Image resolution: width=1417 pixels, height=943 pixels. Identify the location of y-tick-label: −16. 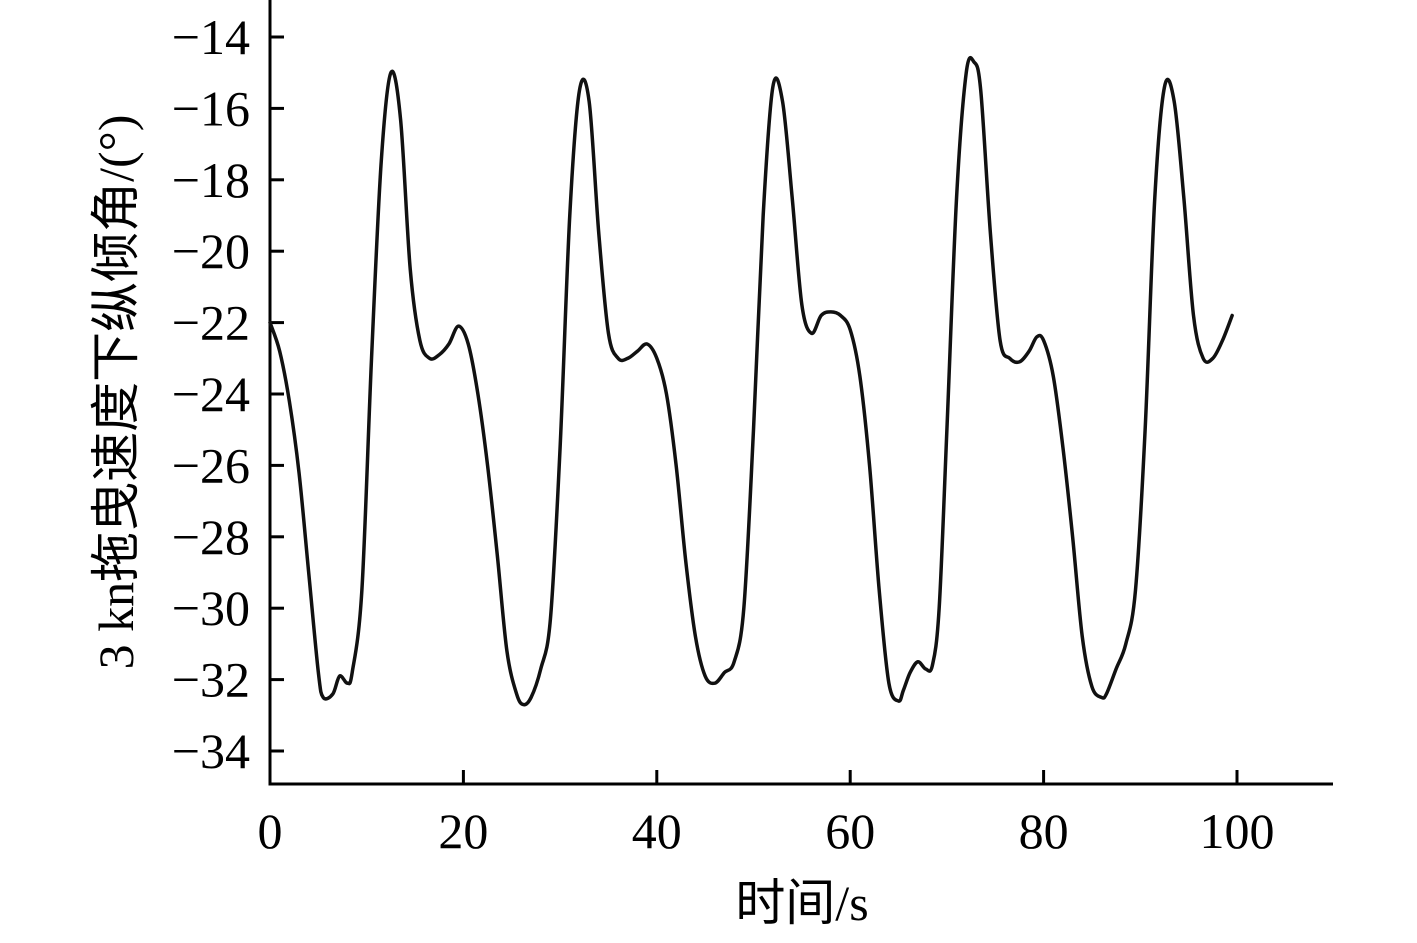
(211, 108).